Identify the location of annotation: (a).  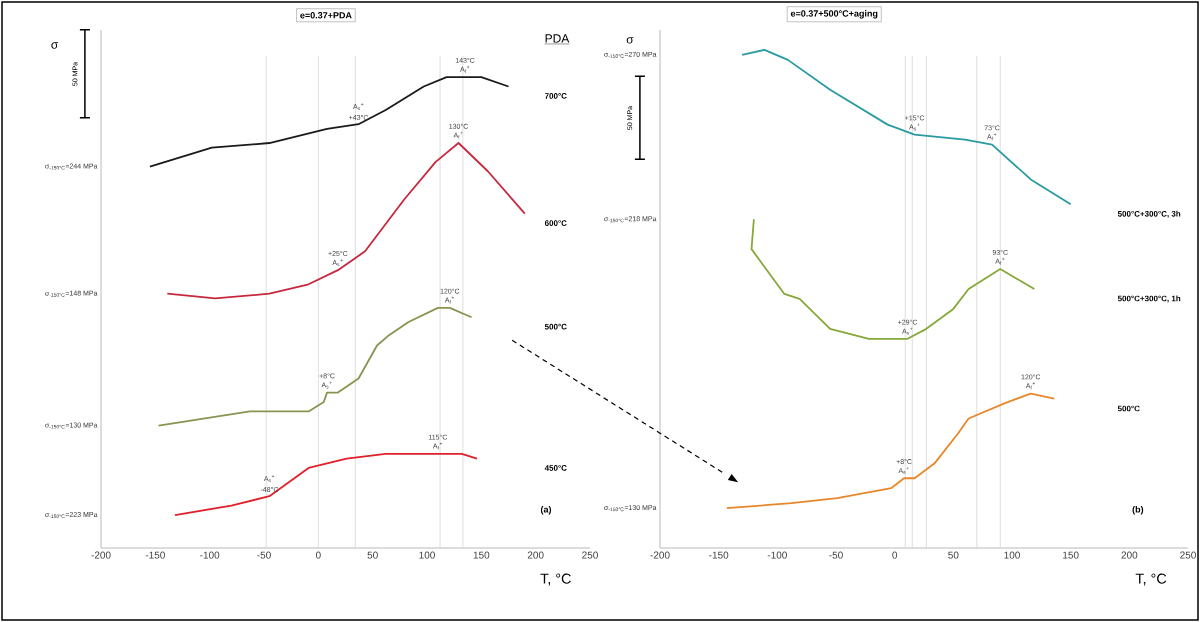
(546, 510).